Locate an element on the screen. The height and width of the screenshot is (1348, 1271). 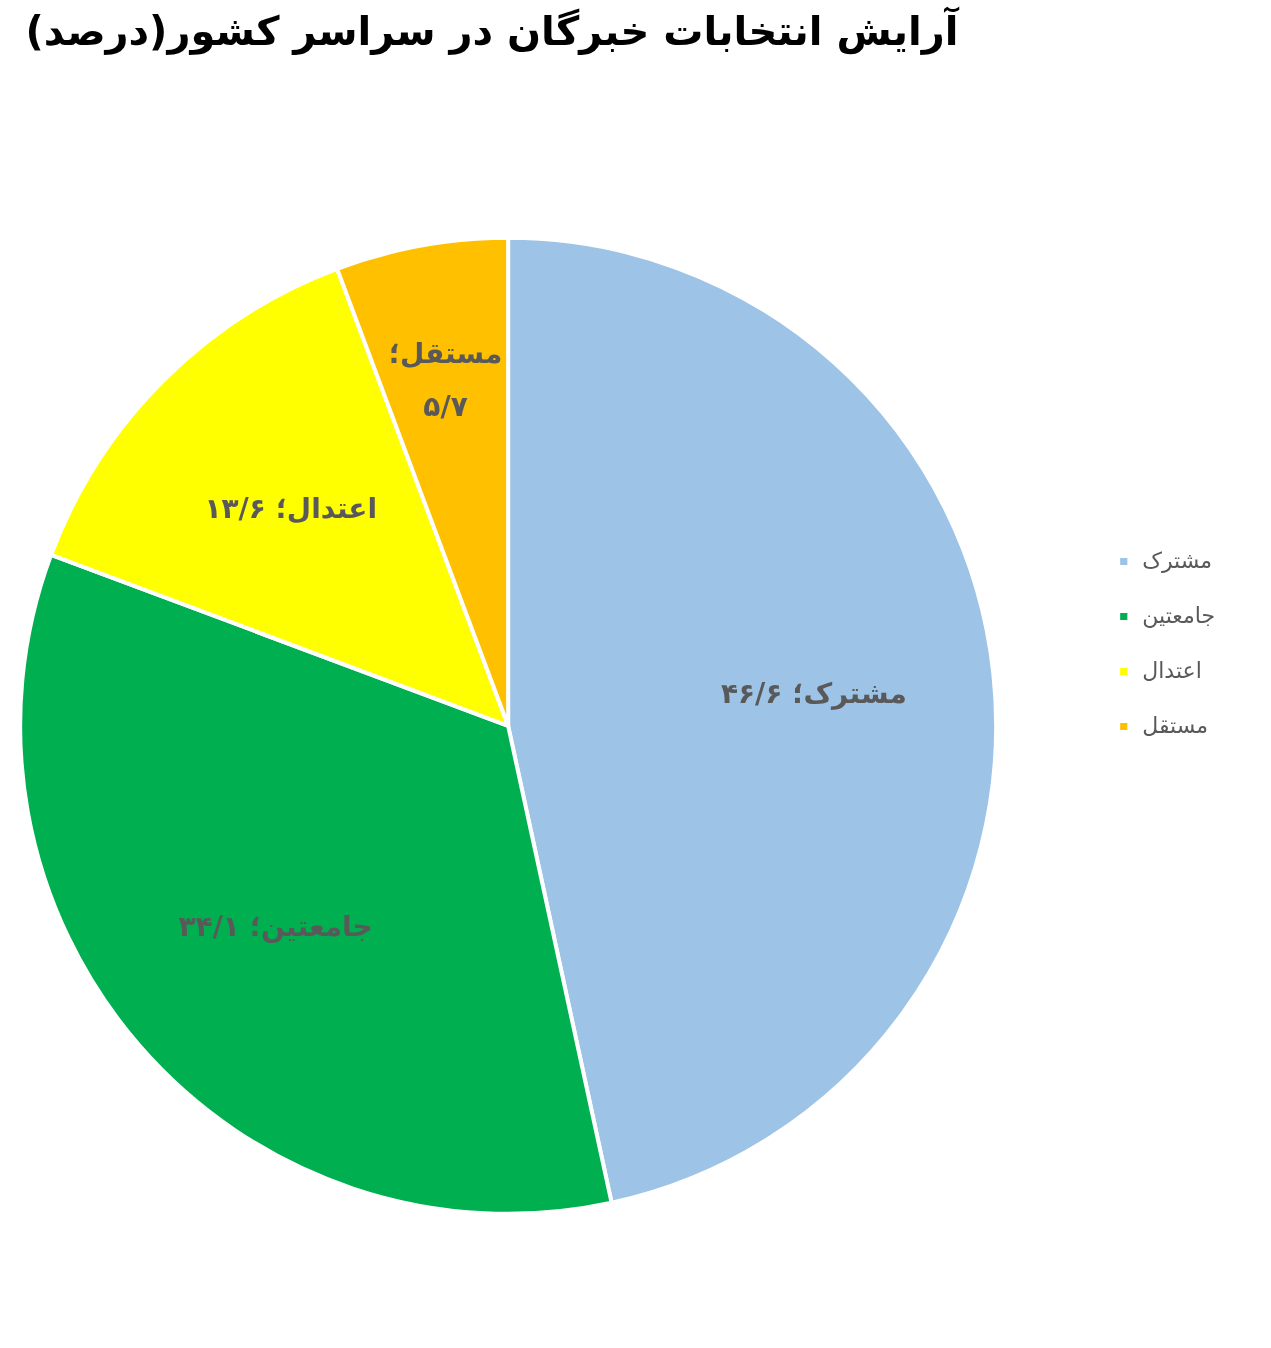
chart-title: آرایش انتخابات خبرگان در سراسر کشور(درصد) is located at coordinates (492, 30).